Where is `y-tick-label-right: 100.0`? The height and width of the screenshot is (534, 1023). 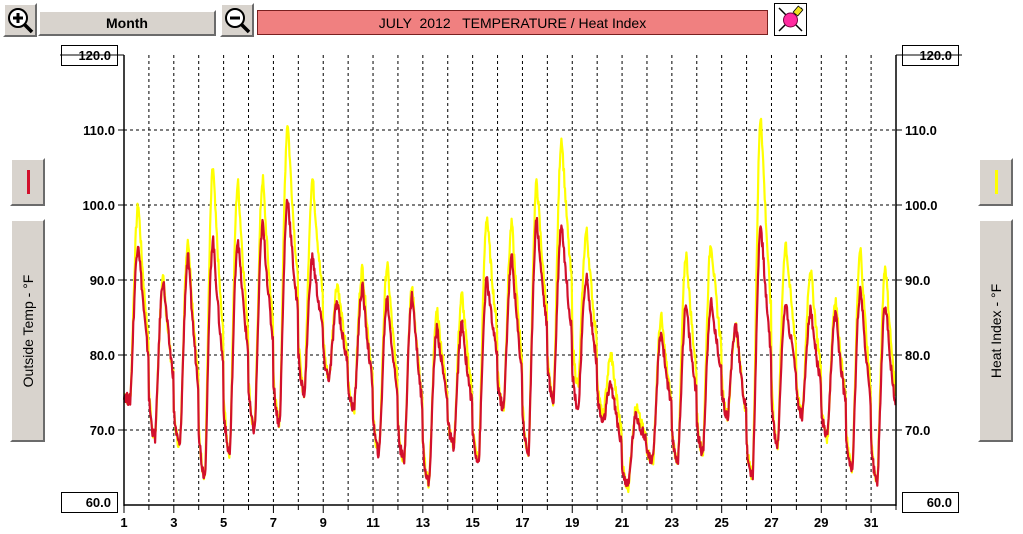
y-tick-label-right: 100.0 is located at coordinates (921, 205).